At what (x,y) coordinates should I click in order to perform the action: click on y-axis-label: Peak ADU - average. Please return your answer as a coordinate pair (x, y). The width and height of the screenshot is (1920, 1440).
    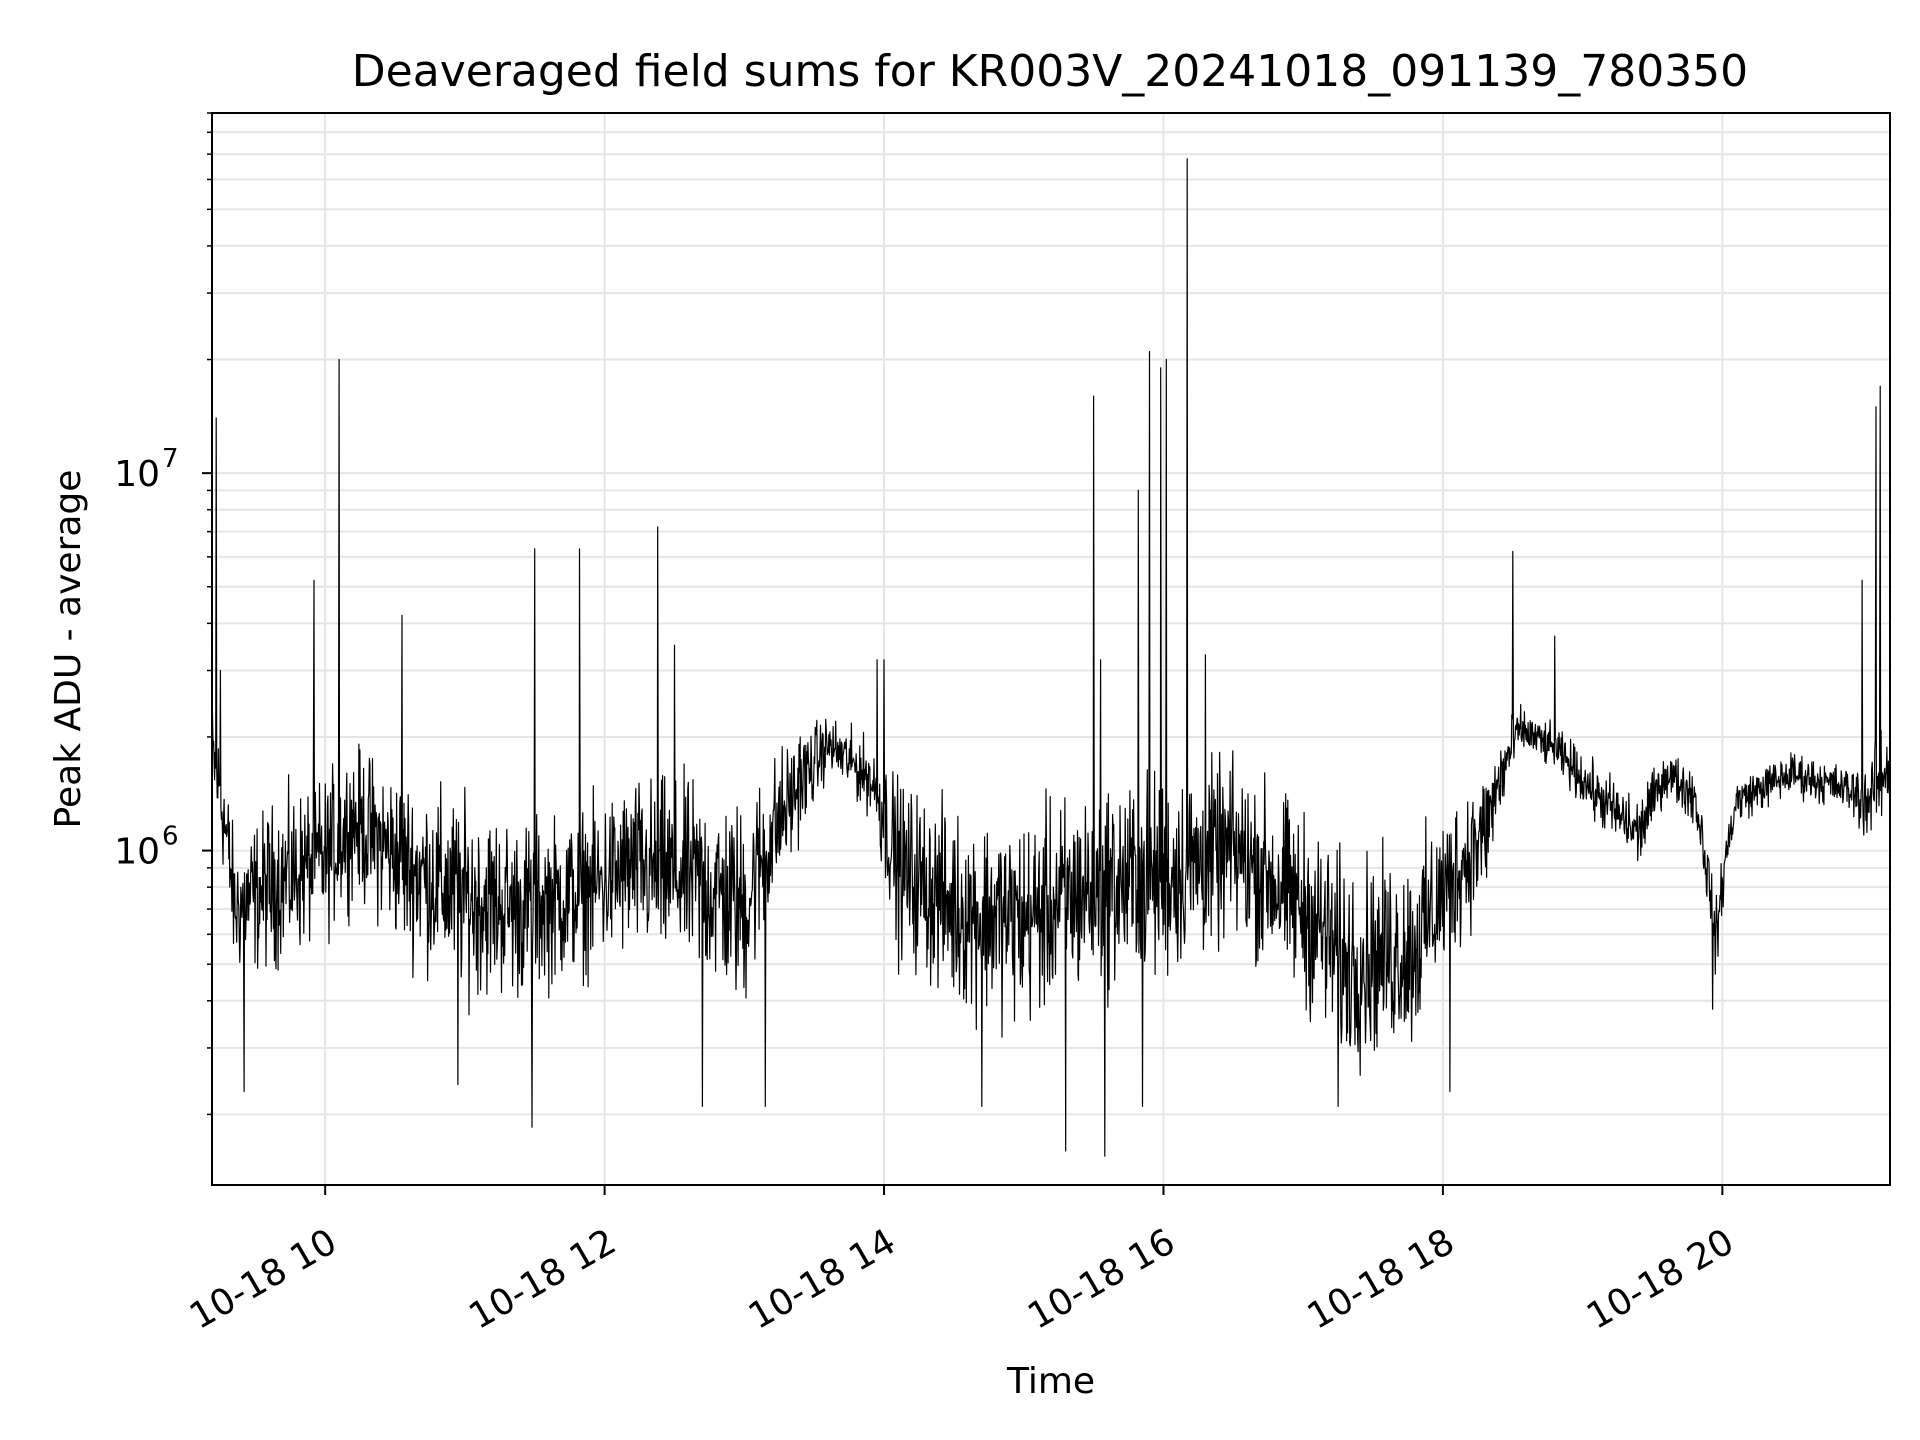
    Looking at the image, I should click on (68, 649).